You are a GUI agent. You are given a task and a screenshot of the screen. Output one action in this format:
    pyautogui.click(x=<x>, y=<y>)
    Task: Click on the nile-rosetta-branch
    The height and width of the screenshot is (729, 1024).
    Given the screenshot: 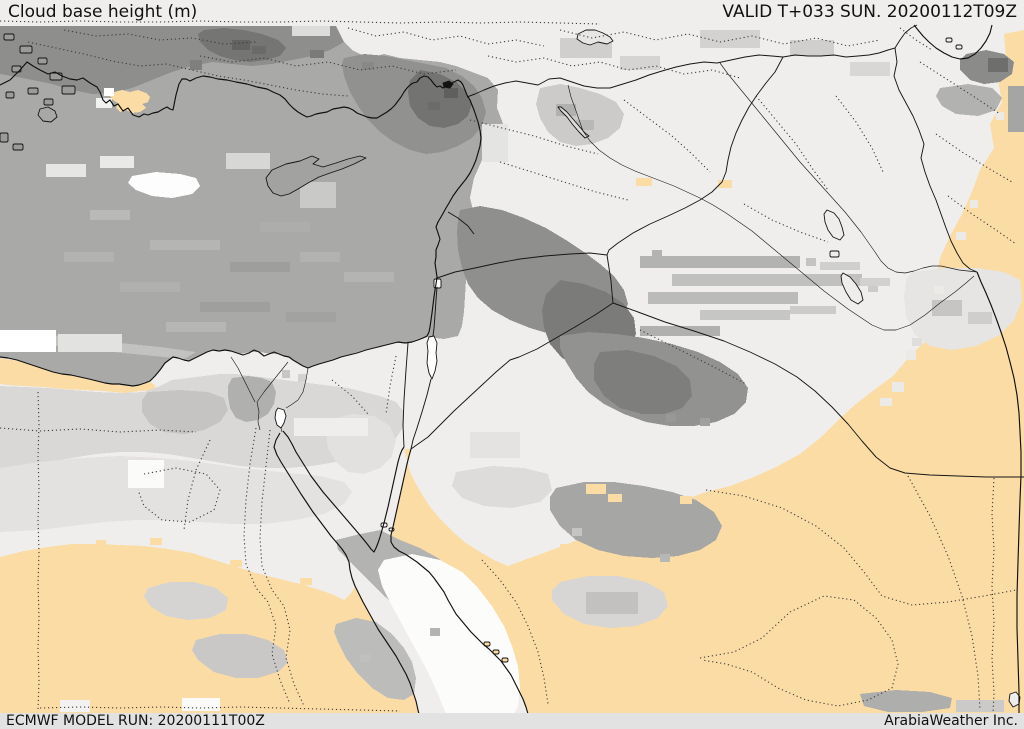 What is the action you would take?
    pyautogui.click(x=243, y=379)
    